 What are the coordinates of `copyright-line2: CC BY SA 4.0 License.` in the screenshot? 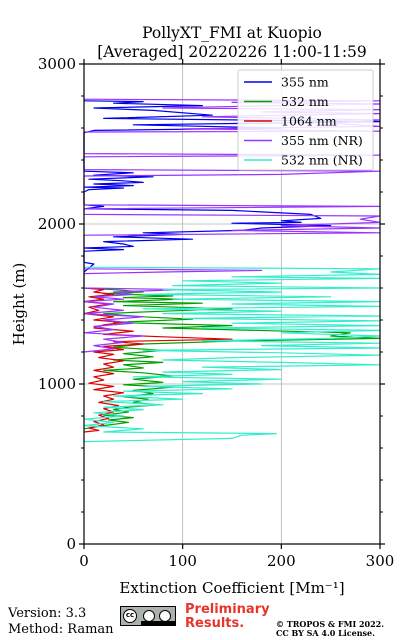 It's located at (325, 633).